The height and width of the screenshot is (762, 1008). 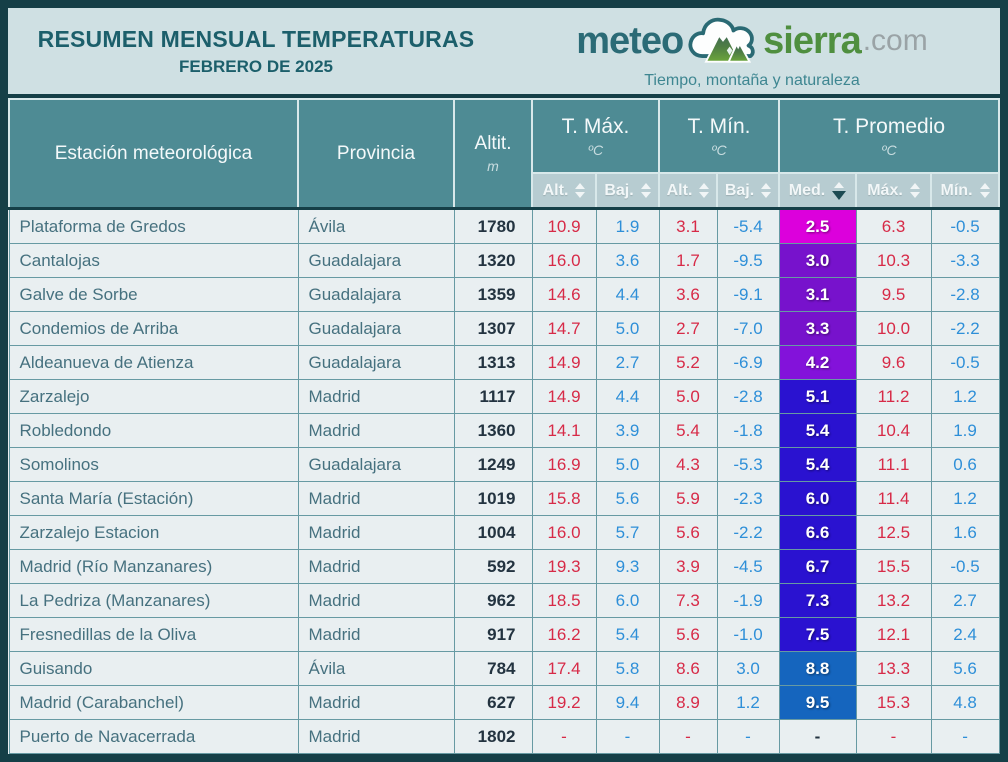 I want to click on station-cell: Cantalojas, so click(x=153, y=260).